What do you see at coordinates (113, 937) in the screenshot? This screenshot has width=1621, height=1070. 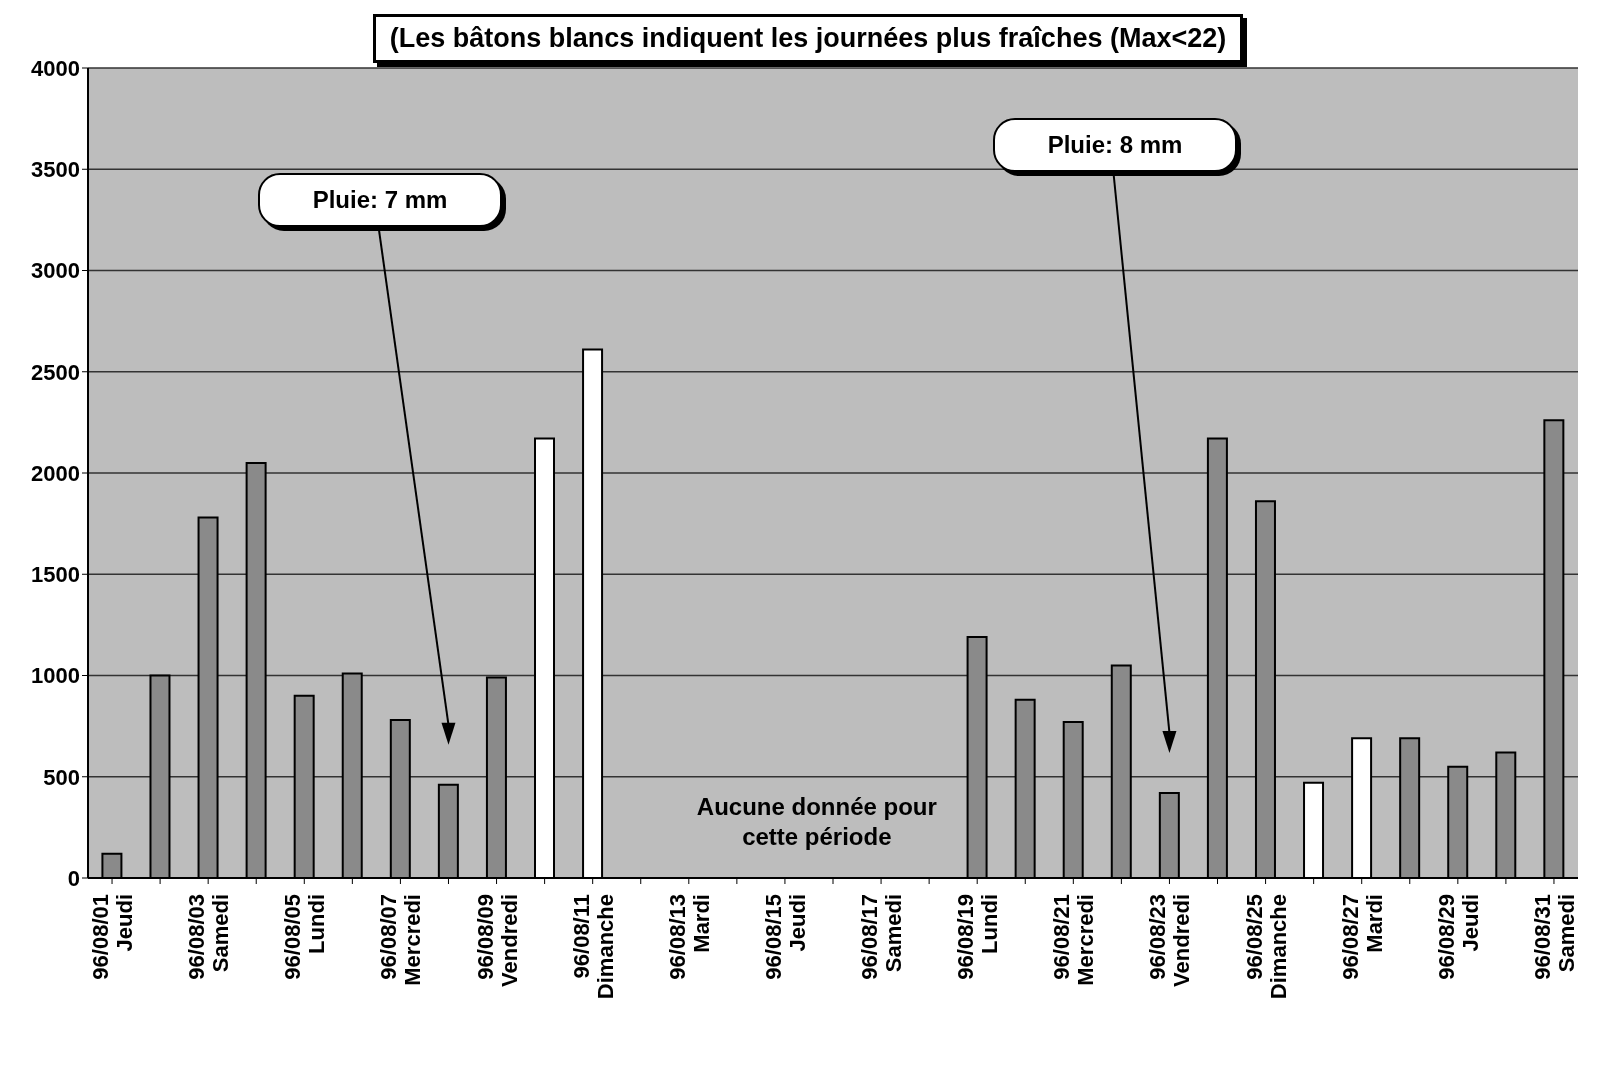 I see `x-tick-label: 96/08/01 Jeudi` at bounding box center [113, 937].